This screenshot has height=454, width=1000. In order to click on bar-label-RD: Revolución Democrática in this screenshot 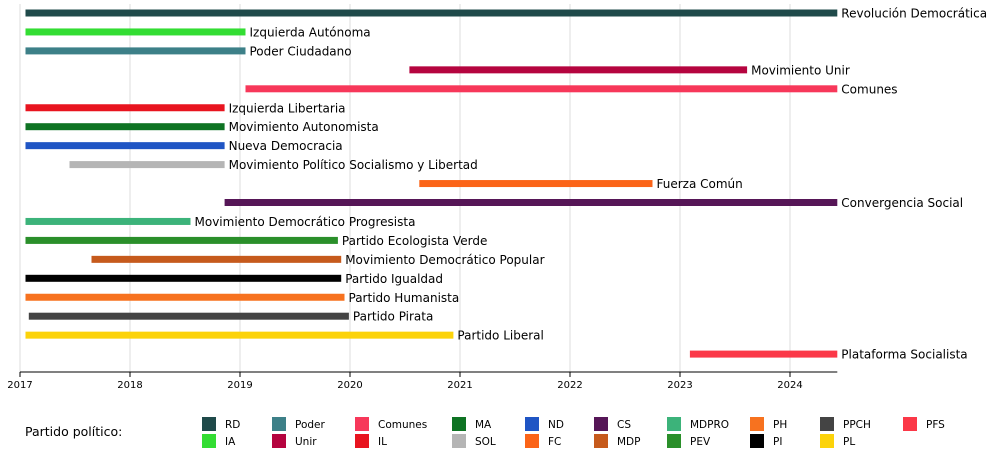, I will do `click(914, 14)`.